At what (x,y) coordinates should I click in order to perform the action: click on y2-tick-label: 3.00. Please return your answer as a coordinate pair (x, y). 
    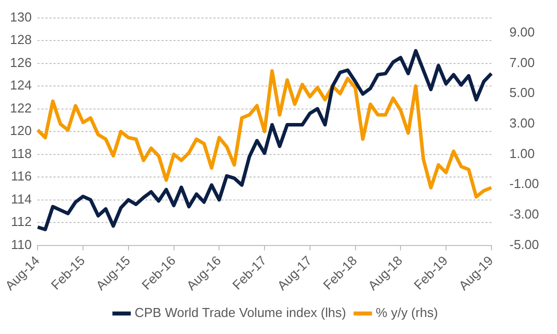
    Looking at the image, I should click on (522, 123).